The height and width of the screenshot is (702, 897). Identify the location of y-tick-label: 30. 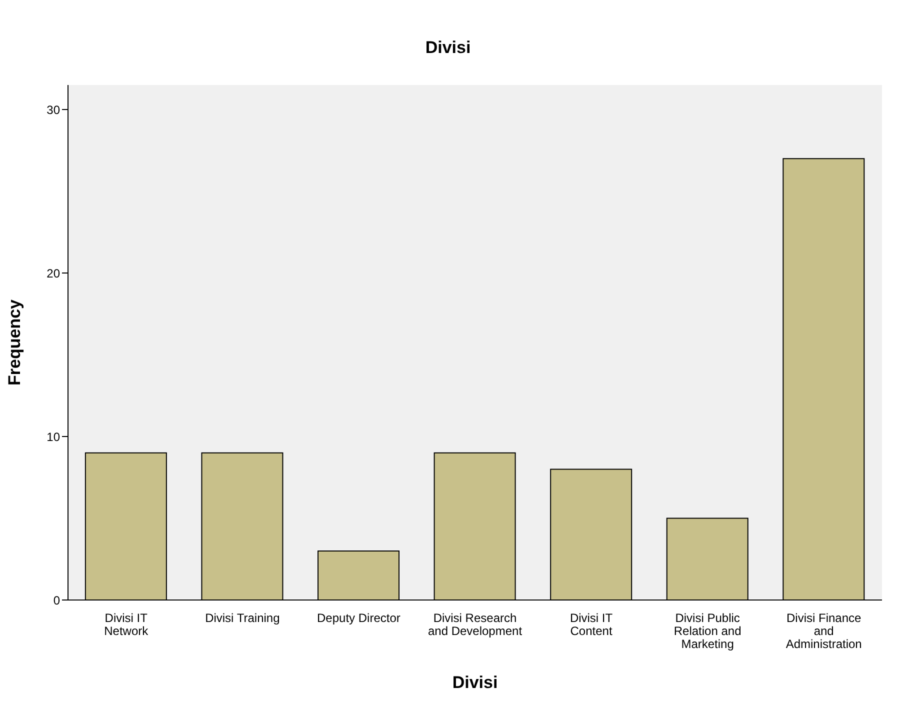
(53, 109).